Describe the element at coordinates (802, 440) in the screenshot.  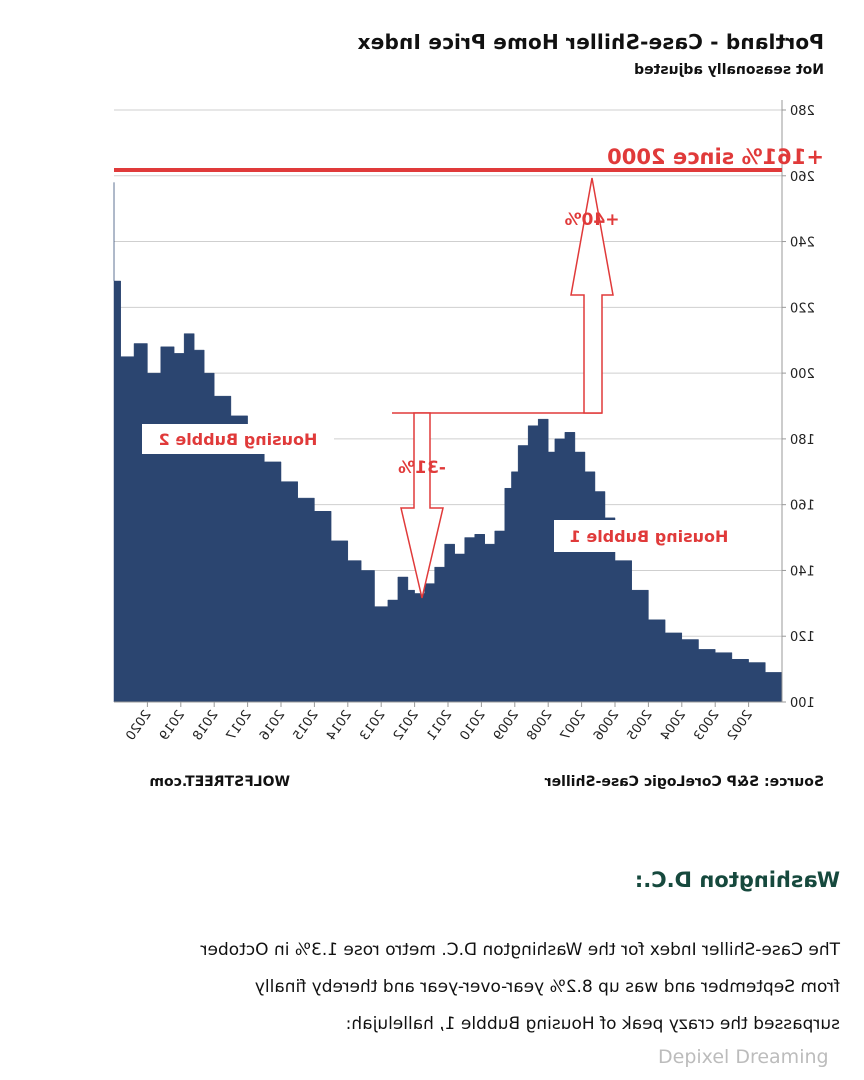
I see `y-tick-label: 180` at that location.